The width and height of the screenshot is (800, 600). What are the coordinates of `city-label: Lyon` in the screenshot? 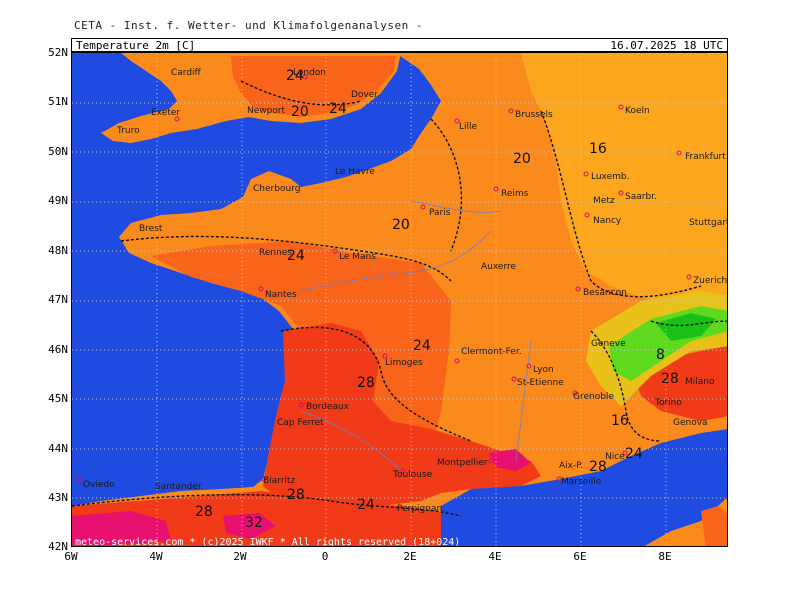 It's located at (543, 370).